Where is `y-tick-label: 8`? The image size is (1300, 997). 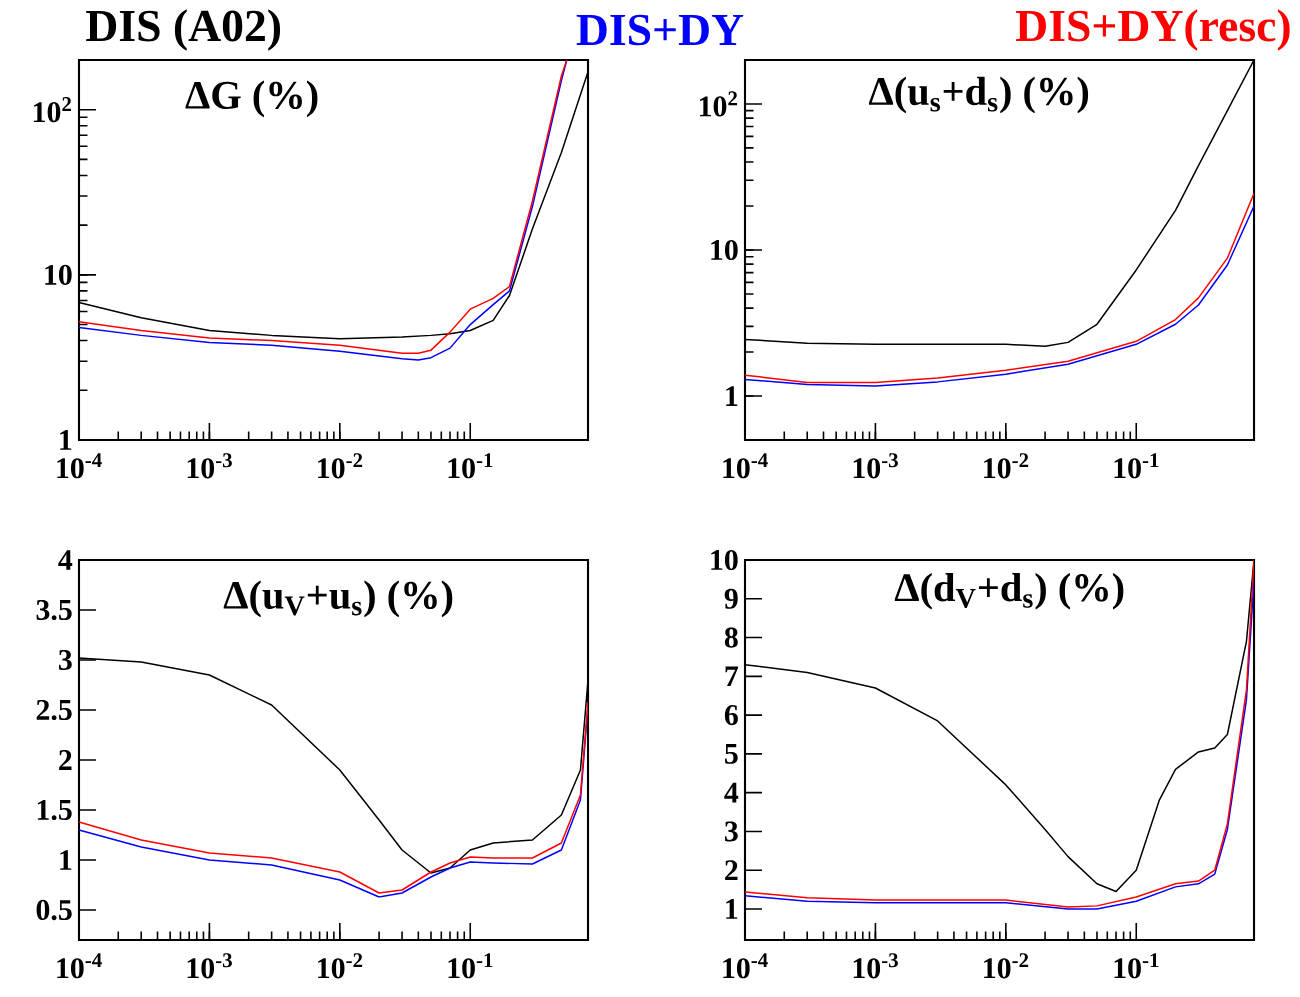
y-tick-label: 8 is located at coordinates (731, 637).